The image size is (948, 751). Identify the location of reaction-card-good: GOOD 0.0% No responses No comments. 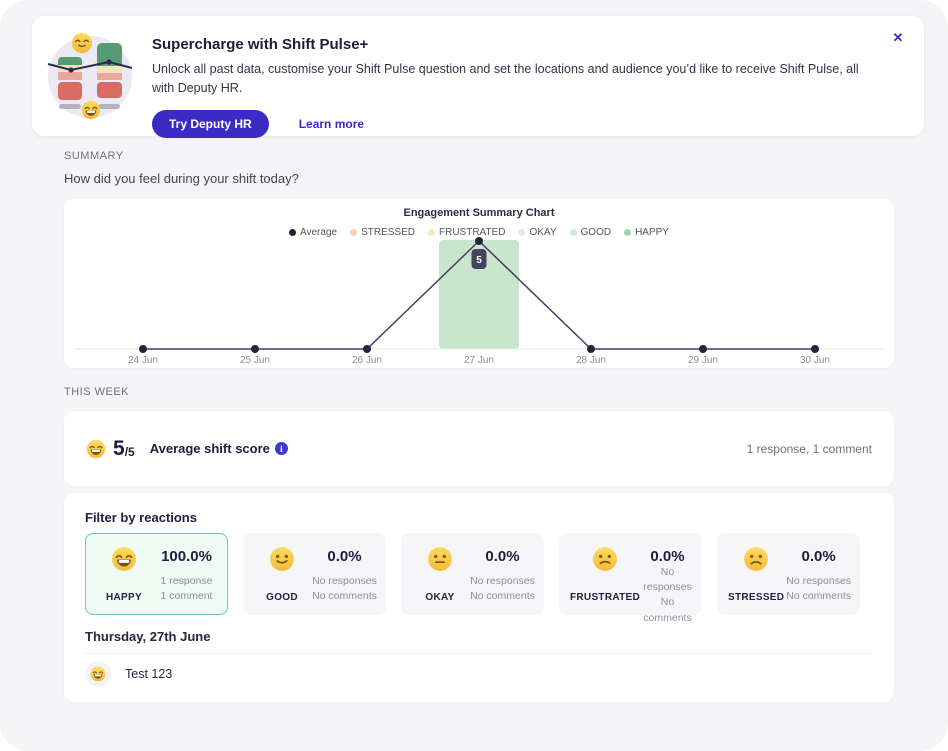
(314, 574).